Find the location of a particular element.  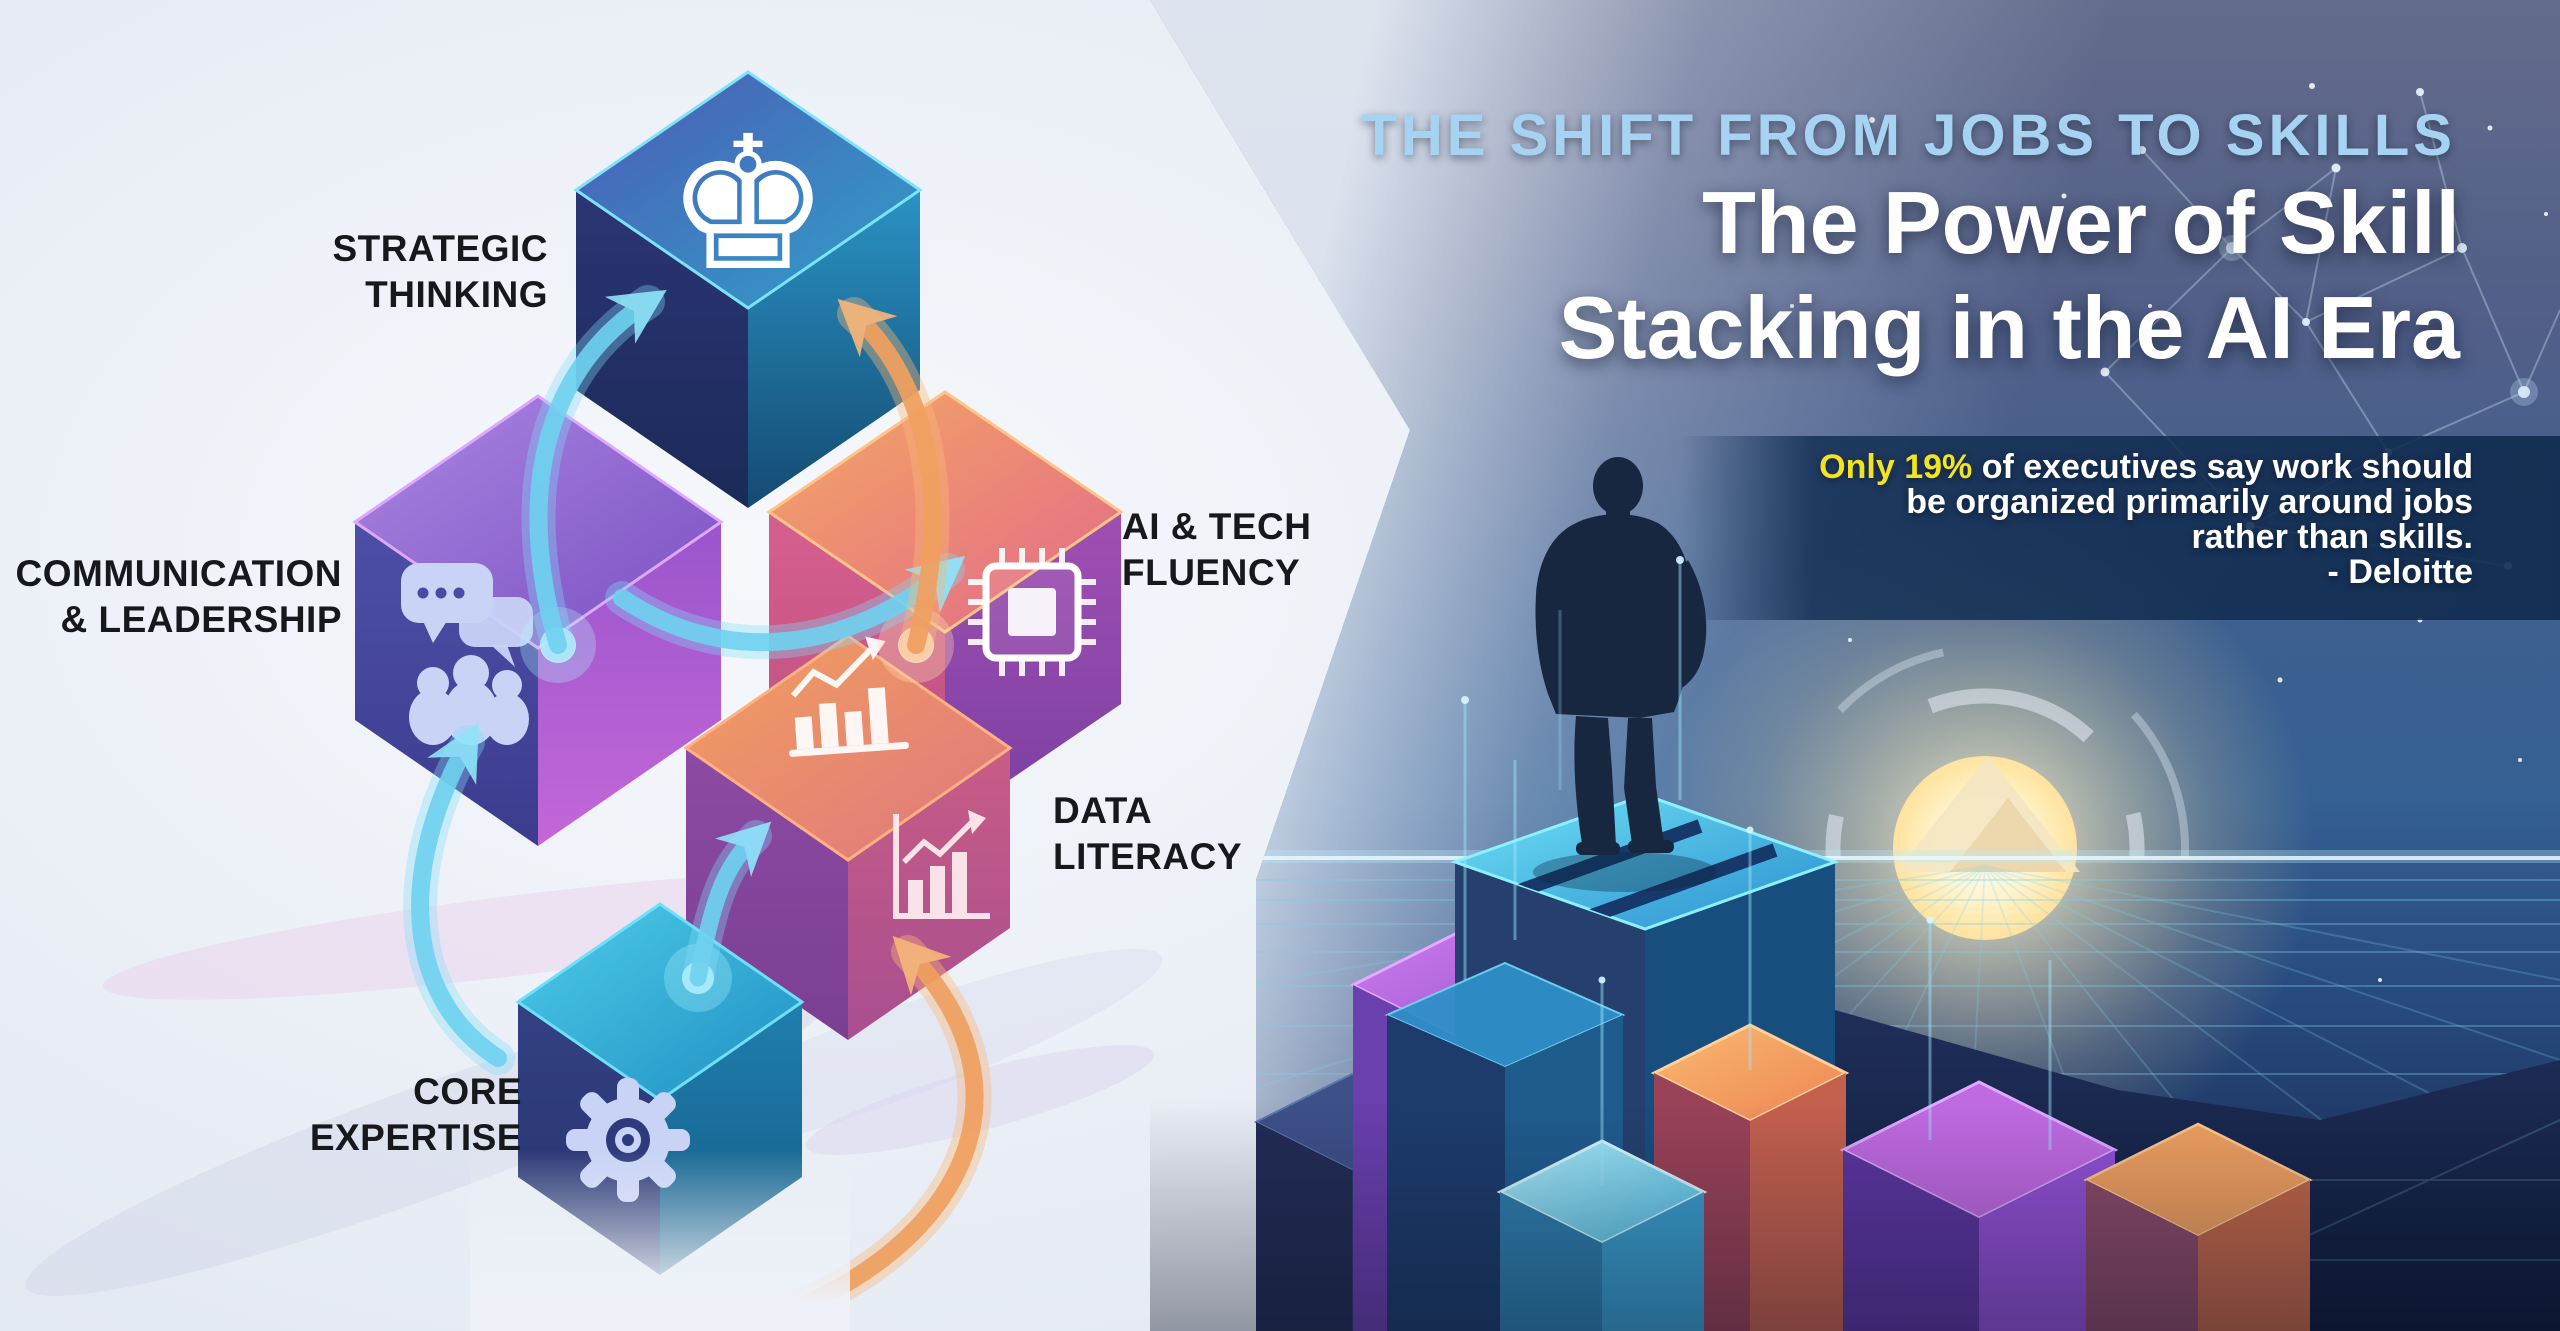

cube-data-literacy is located at coordinates (848, 837).